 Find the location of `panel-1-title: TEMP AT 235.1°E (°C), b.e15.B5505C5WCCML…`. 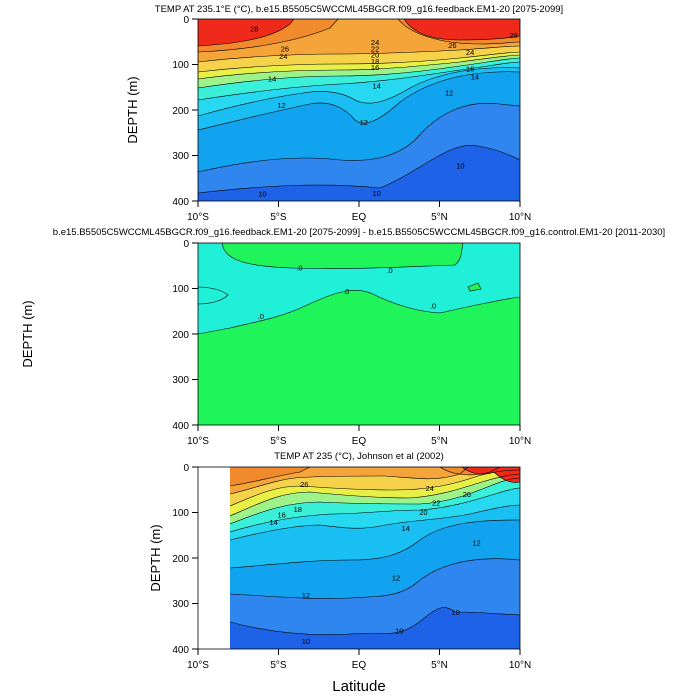

panel-1-title: TEMP AT 235.1°E (°C), b.e15.B5505C5WCCML… is located at coordinates (359, 9).